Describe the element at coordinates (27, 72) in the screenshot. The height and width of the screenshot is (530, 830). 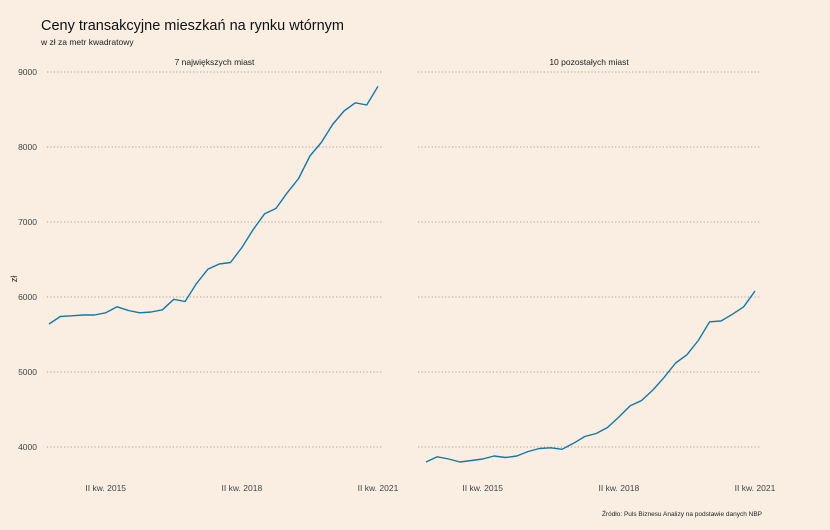
I see `y-tick-label: 9000` at that location.